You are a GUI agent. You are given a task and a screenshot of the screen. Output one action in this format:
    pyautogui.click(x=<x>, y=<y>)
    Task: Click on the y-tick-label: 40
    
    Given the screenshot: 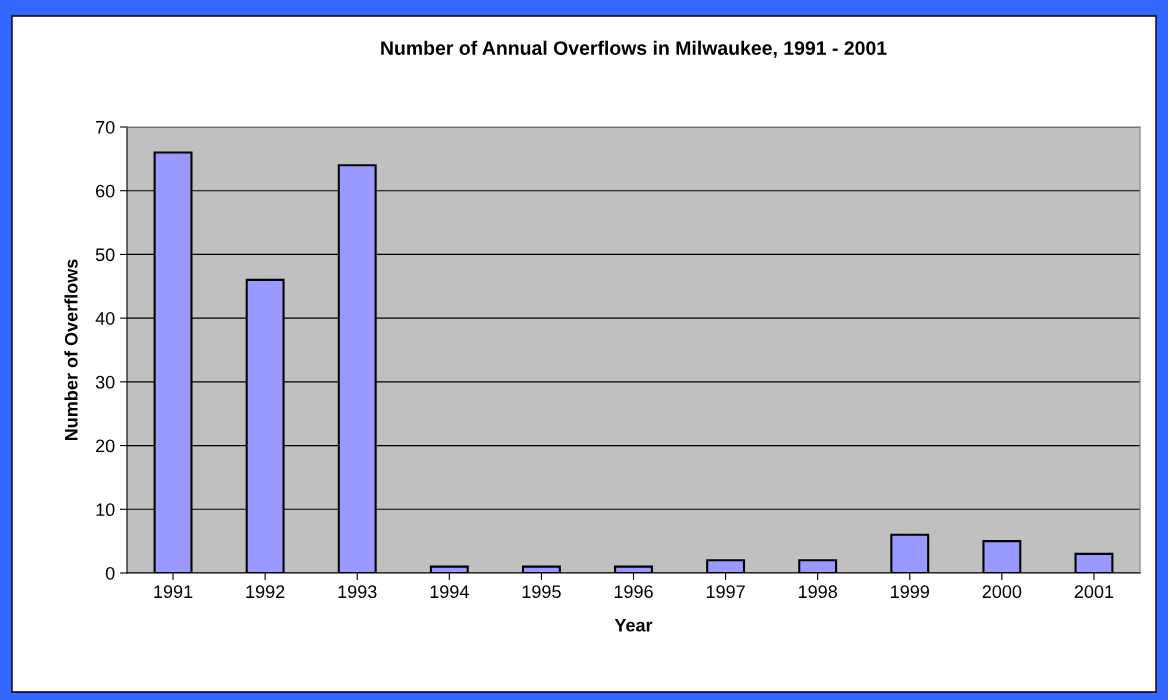 What is the action you would take?
    pyautogui.click(x=105, y=318)
    